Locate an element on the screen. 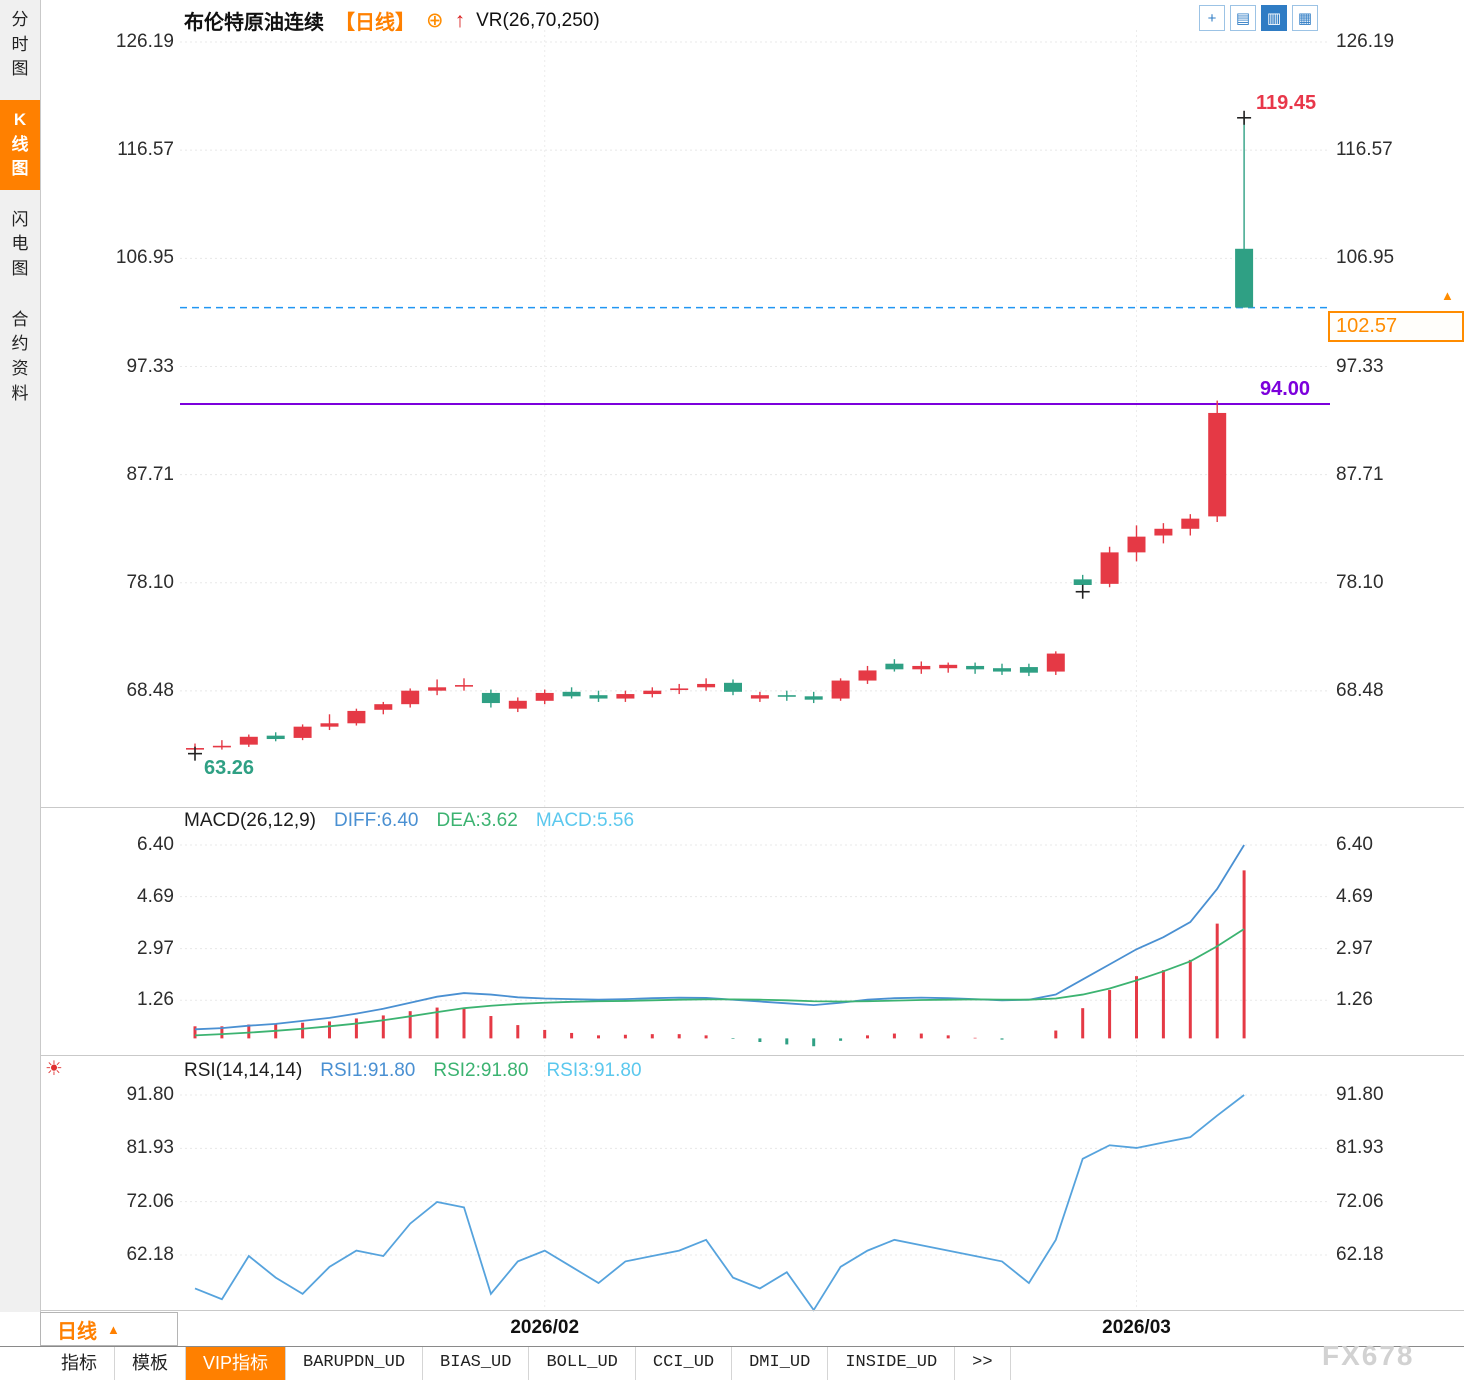 The width and height of the screenshot is (1464, 1380). bottom-tab-barupdn_ud: BARUPDN_UD is located at coordinates (355, 1363).